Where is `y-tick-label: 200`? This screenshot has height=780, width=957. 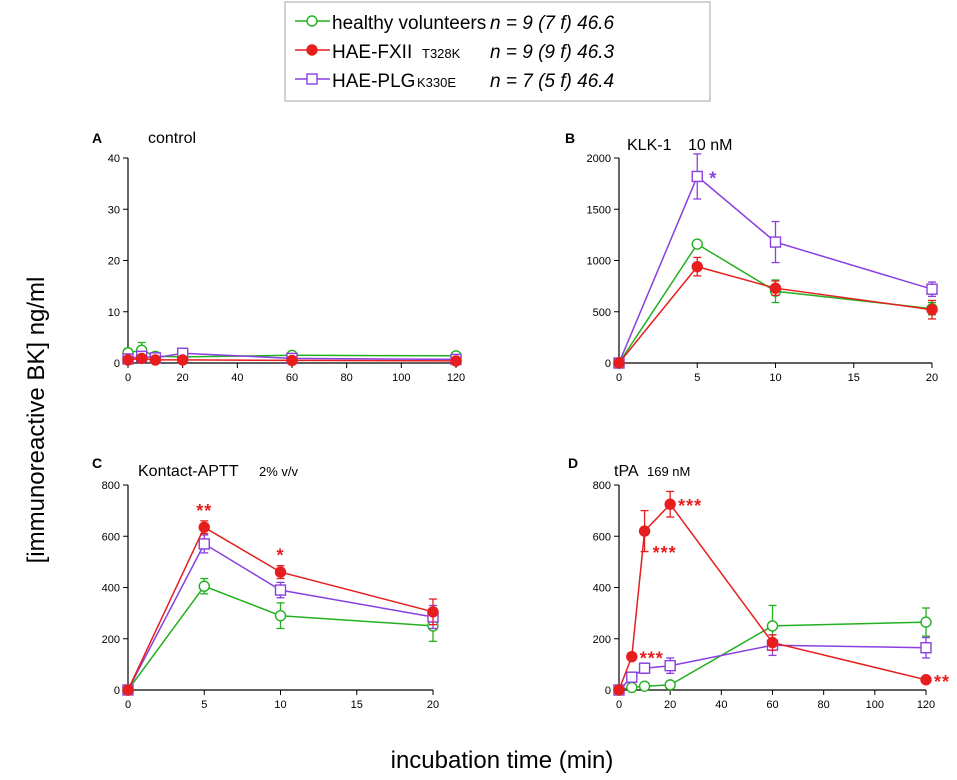 y-tick-label: 200 is located at coordinates (602, 640).